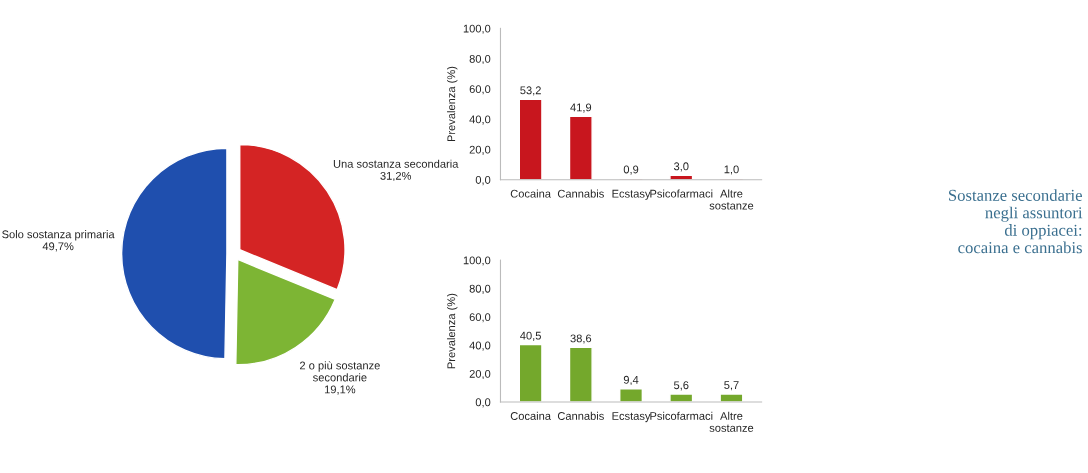 The height and width of the screenshot is (473, 1088). I want to click on slice-label: 2 o più sostanze secondarie, so click(339, 371).